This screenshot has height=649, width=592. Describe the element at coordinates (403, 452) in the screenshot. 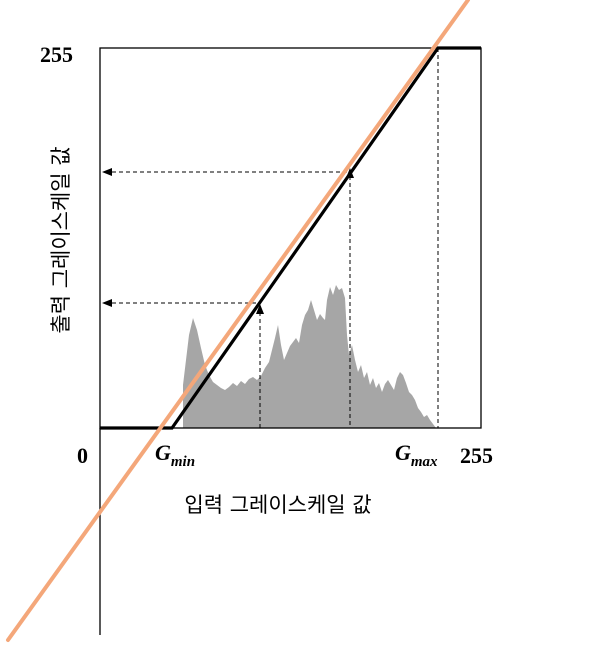

I see `g-max-main: G` at that location.